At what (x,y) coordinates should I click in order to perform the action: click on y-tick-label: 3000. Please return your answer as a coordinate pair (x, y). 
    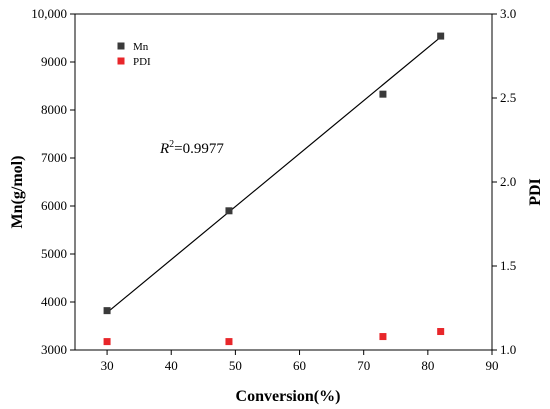
    Looking at the image, I should click on (54, 349).